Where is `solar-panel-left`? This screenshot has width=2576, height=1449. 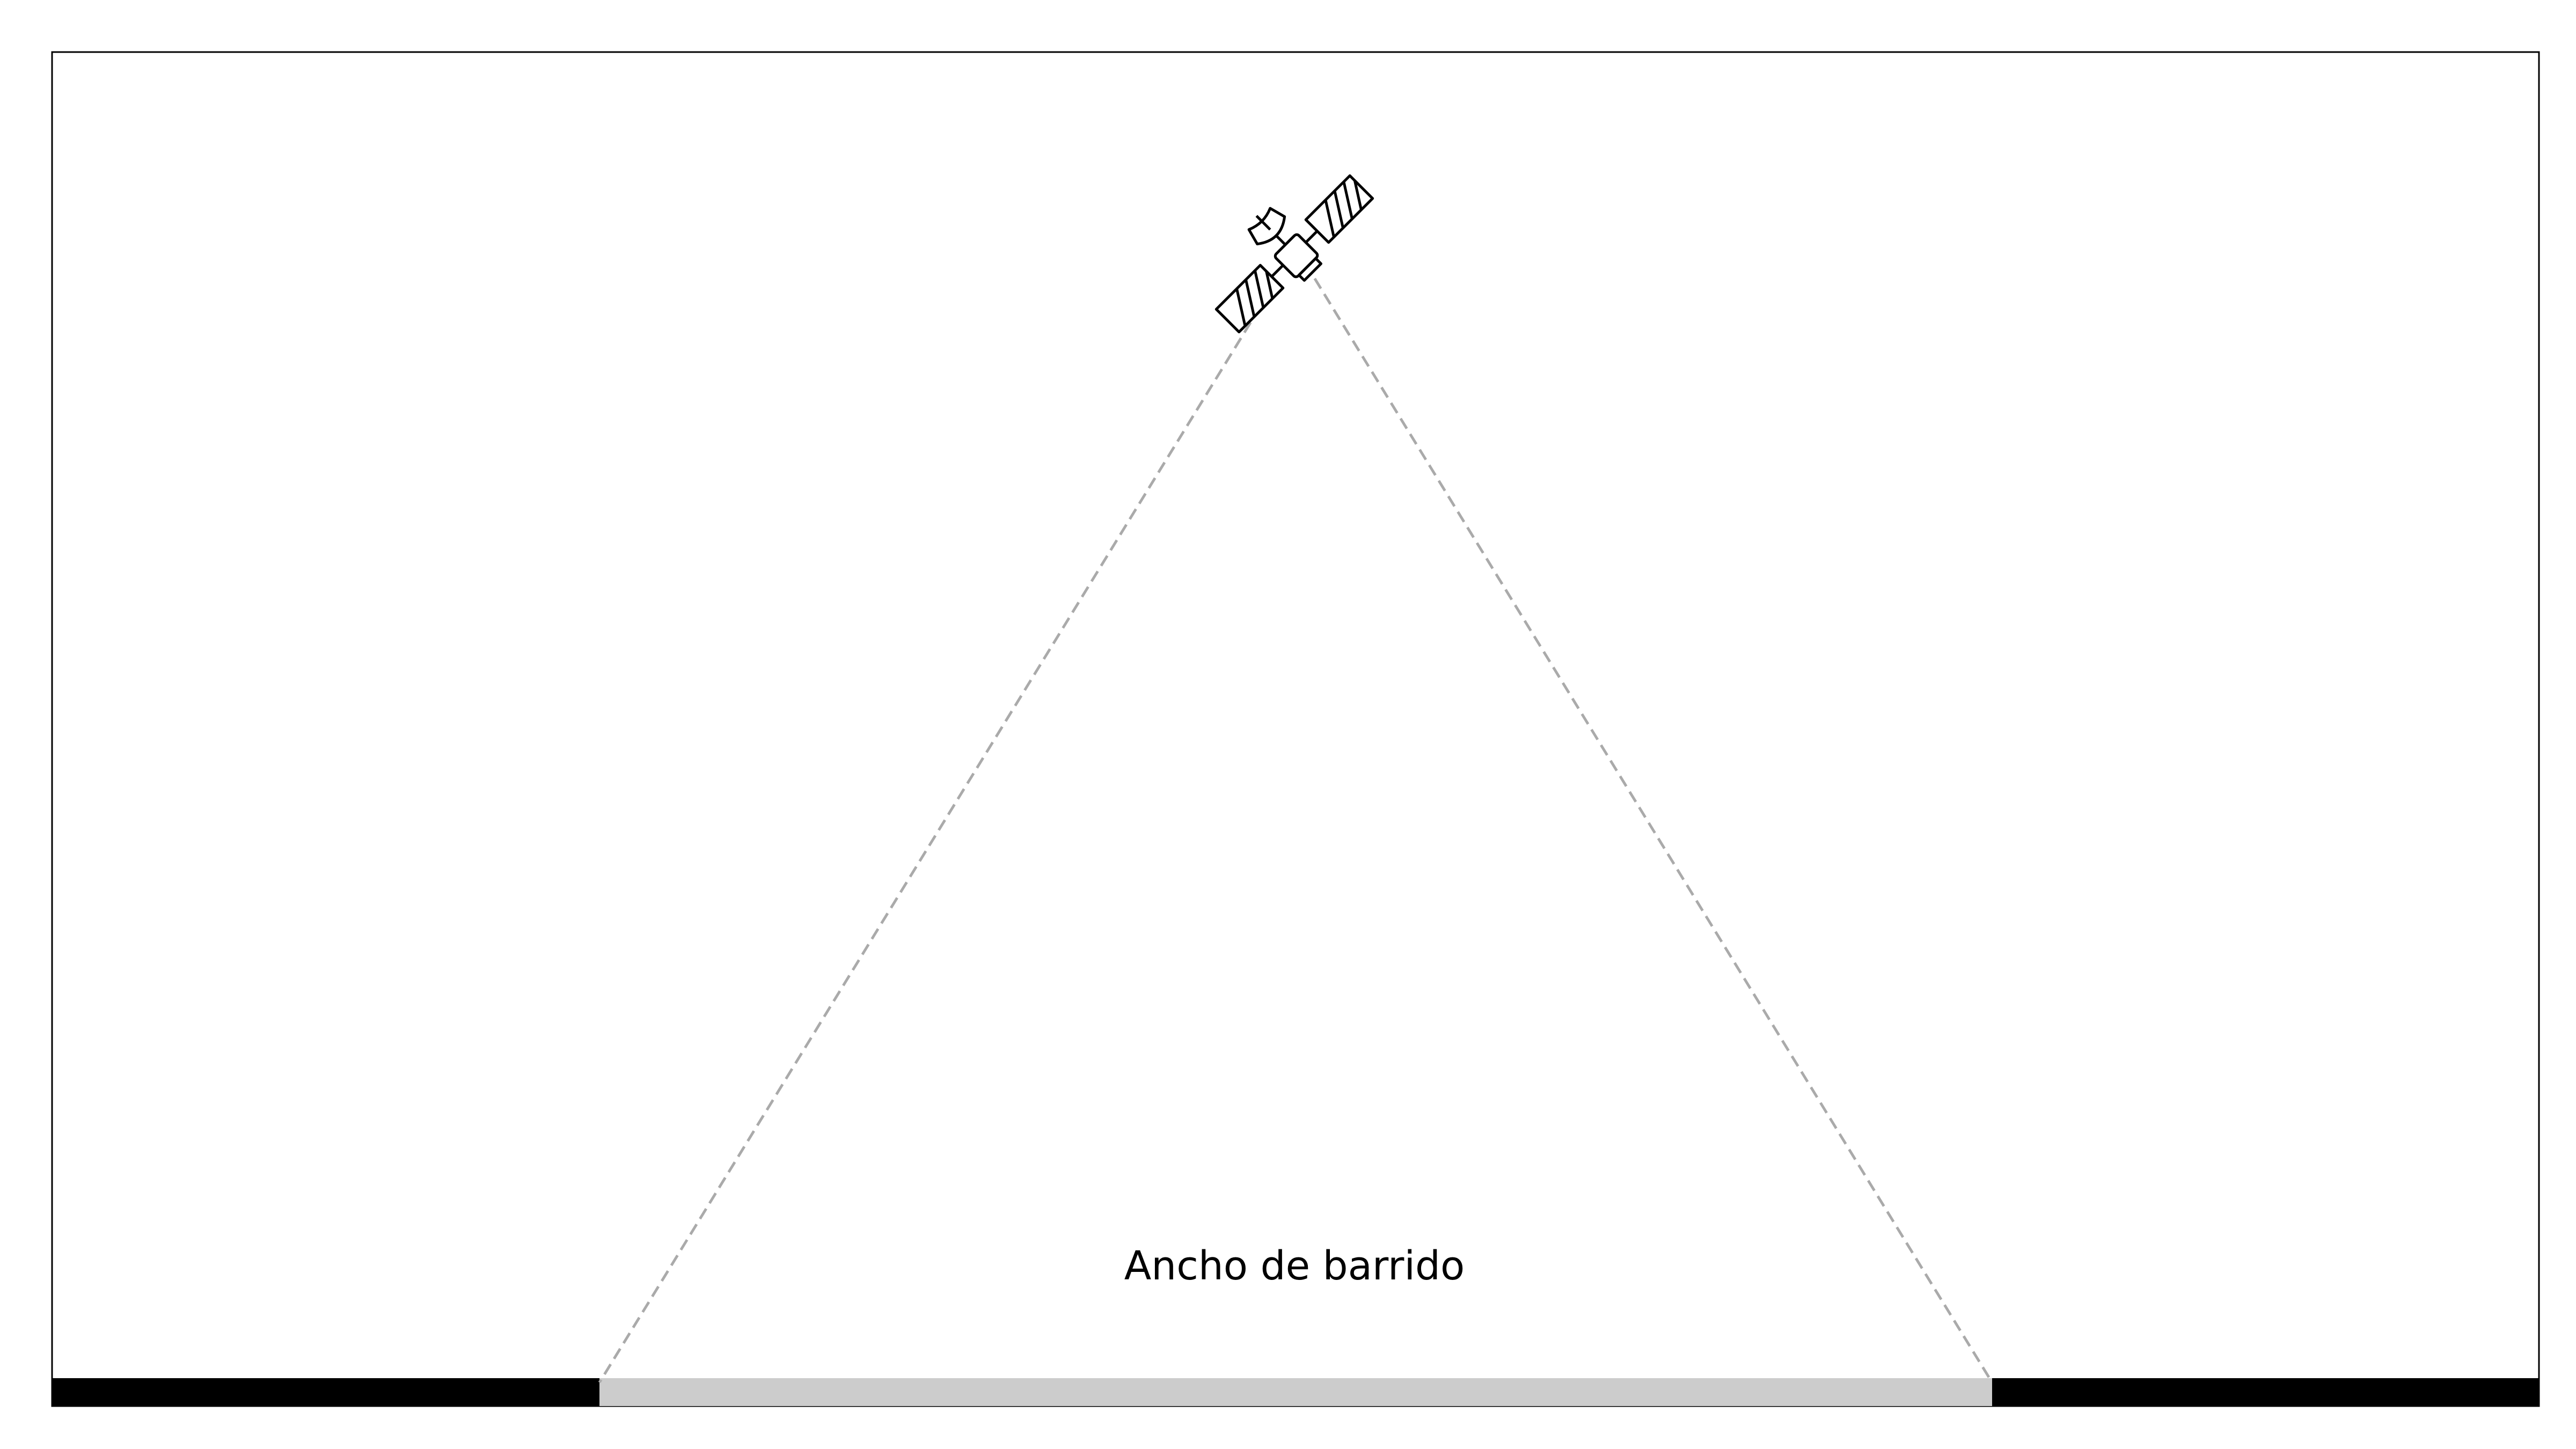
solar-panel-left is located at coordinates (1249, 299).